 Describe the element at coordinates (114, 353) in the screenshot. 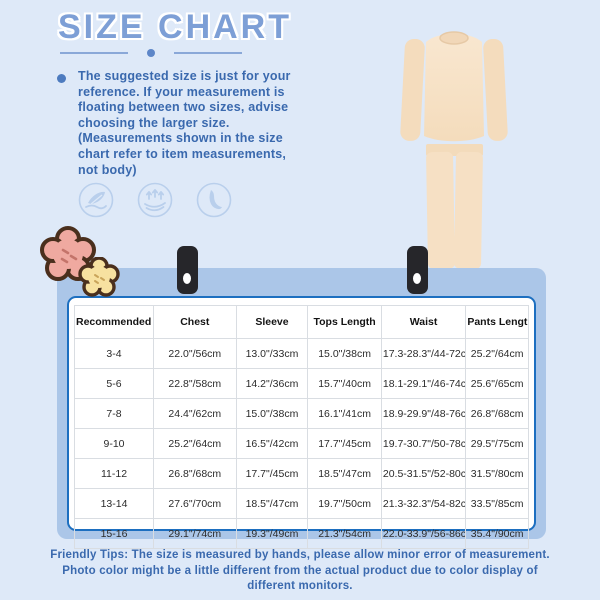

I see `table-cell: 3-4` at that location.